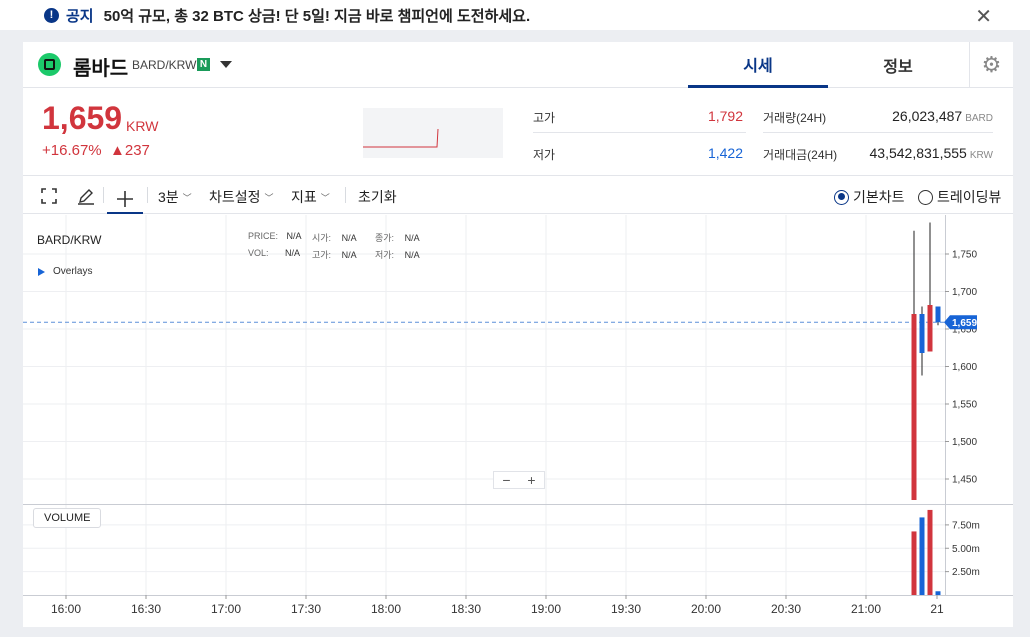  I want to click on time-tick-label: 20:00, so click(706, 609).